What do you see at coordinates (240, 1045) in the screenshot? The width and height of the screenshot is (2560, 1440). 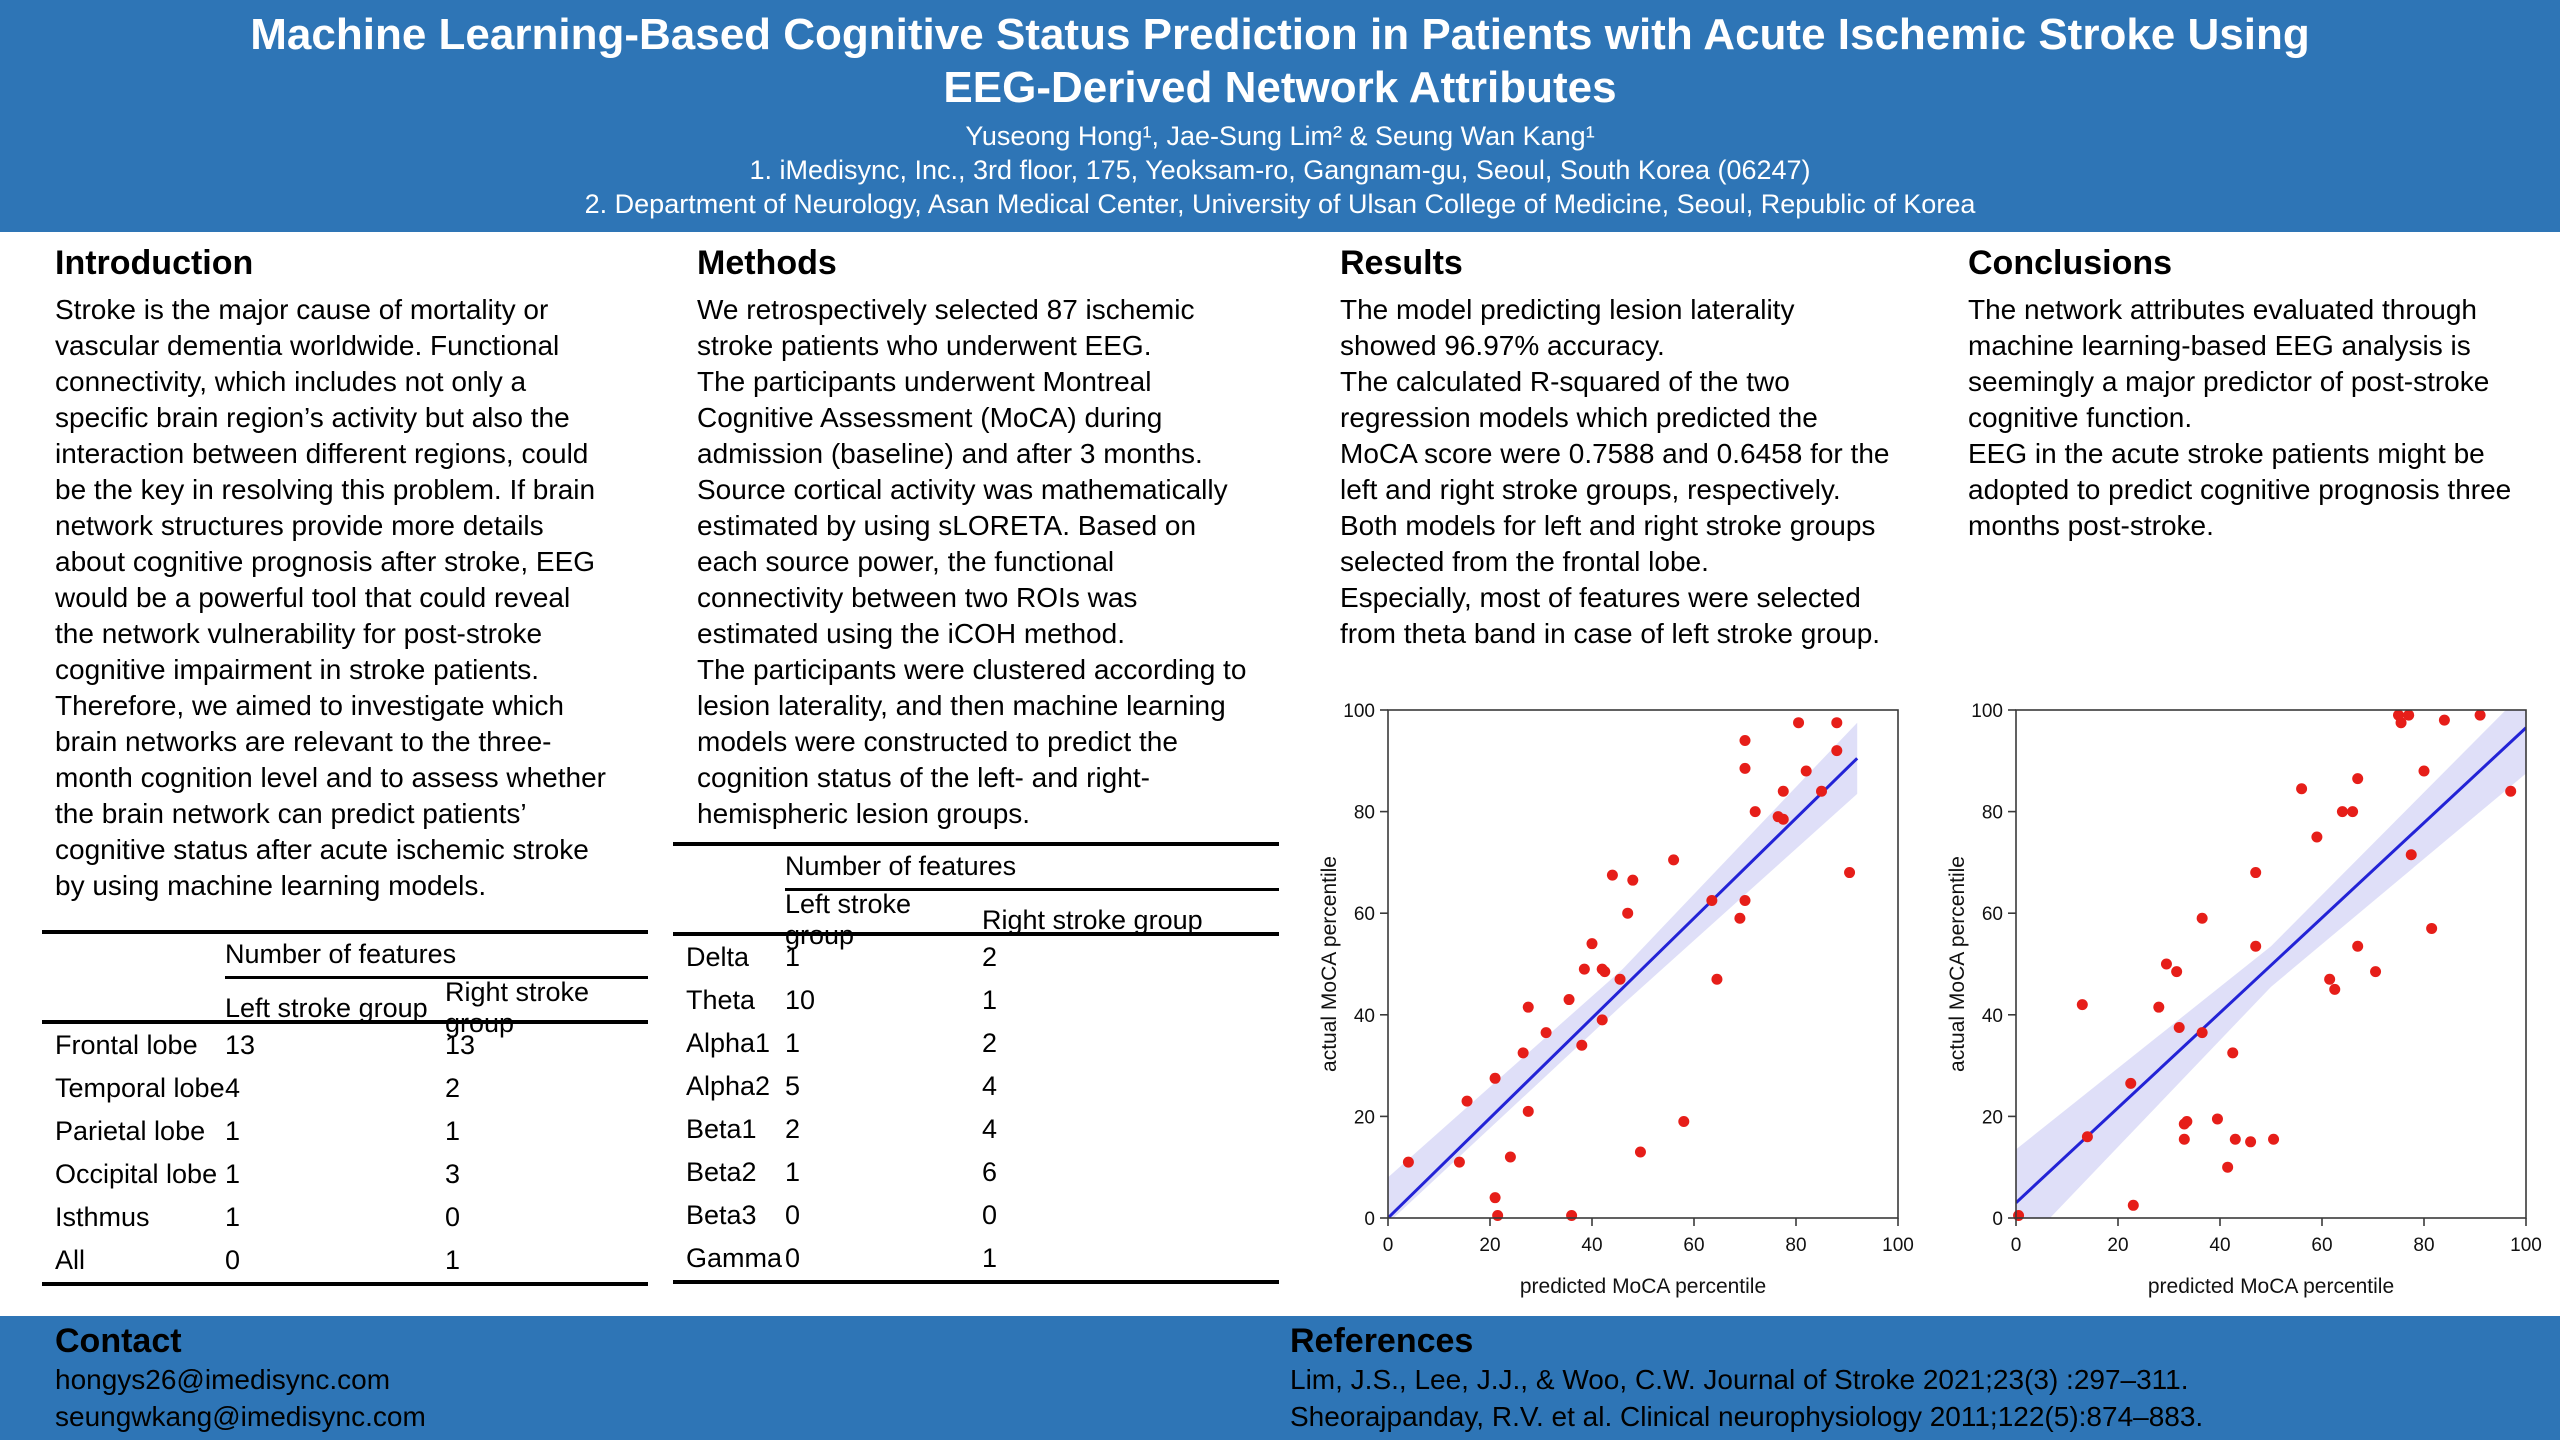 I see `table-value-cell: 13` at bounding box center [240, 1045].